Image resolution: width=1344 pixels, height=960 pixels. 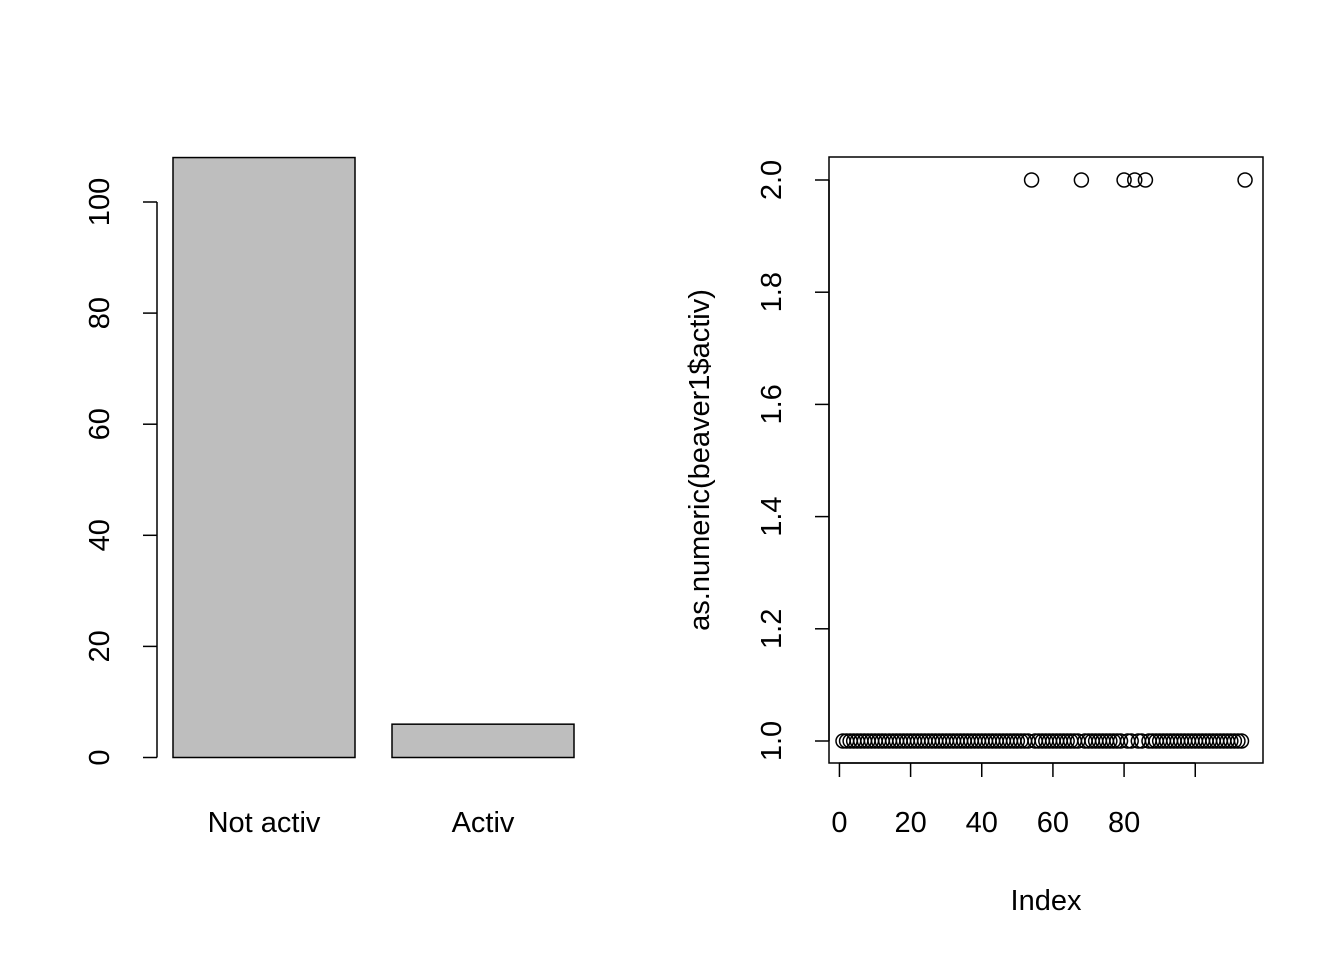 I want to click on bar-y-tick-label: 80, so click(x=100, y=313).